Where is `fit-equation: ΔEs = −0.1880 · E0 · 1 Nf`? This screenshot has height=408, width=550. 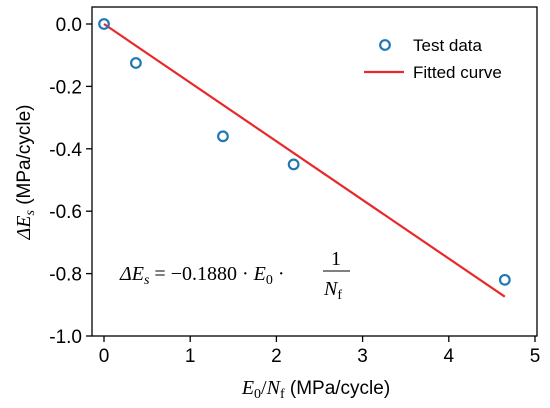
fit-equation: ΔEs = −0.1880 · E0 · 1 Nf is located at coordinates (234, 275).